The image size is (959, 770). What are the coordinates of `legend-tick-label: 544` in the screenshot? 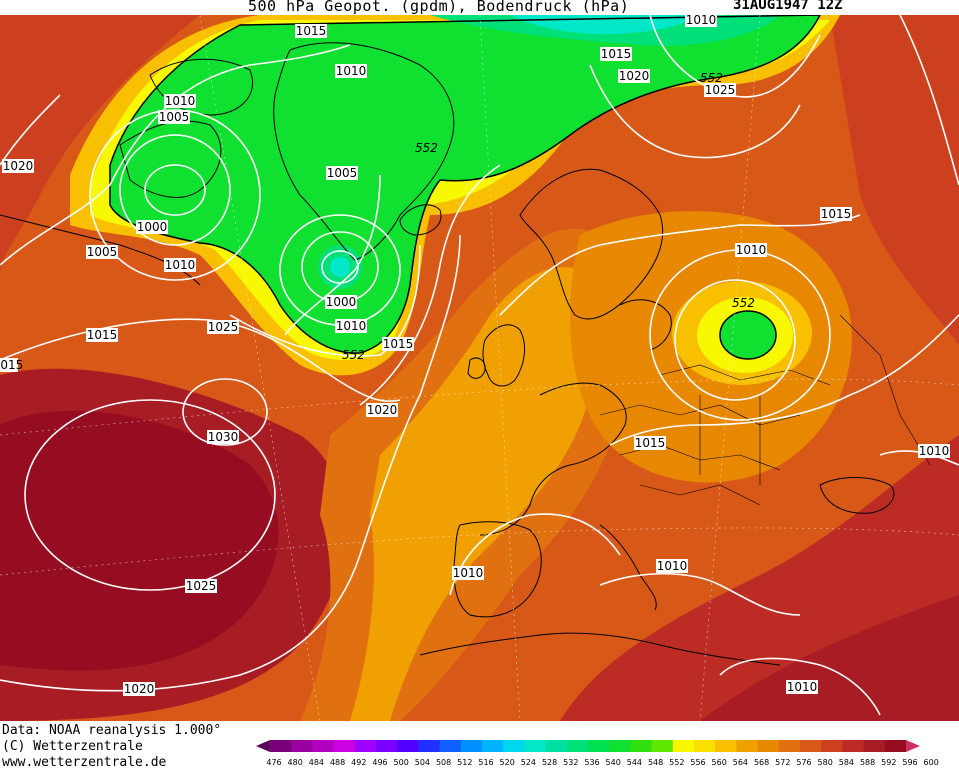 It's located at (634, 762).